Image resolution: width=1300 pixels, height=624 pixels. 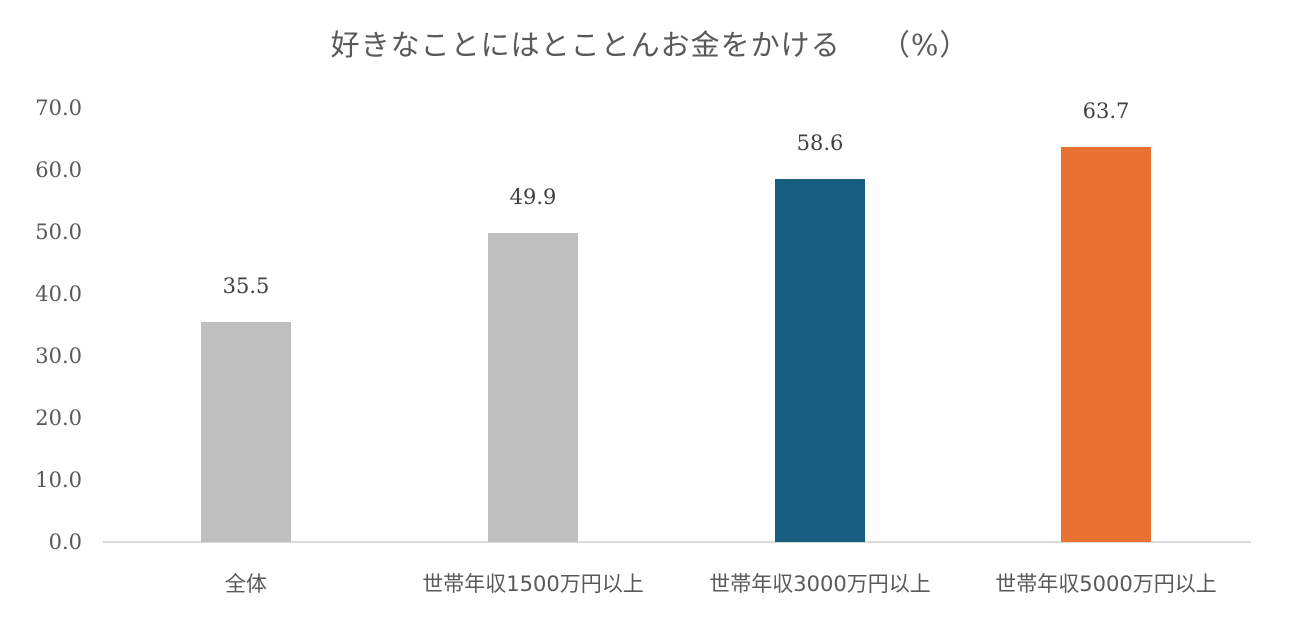 What do you see at coordinates (246, 285) in the screenshot?
I see `data-label: 35.5` at bounding box center [246, 285].